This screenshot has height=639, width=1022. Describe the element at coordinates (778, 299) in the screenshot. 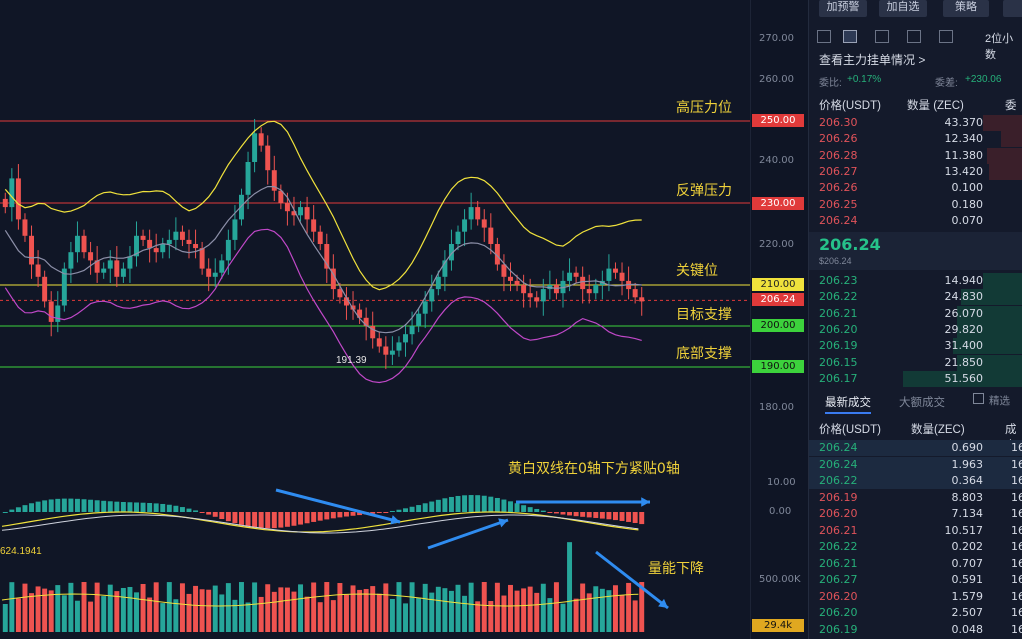

I see `current-price-tag: 206.24` at that location.